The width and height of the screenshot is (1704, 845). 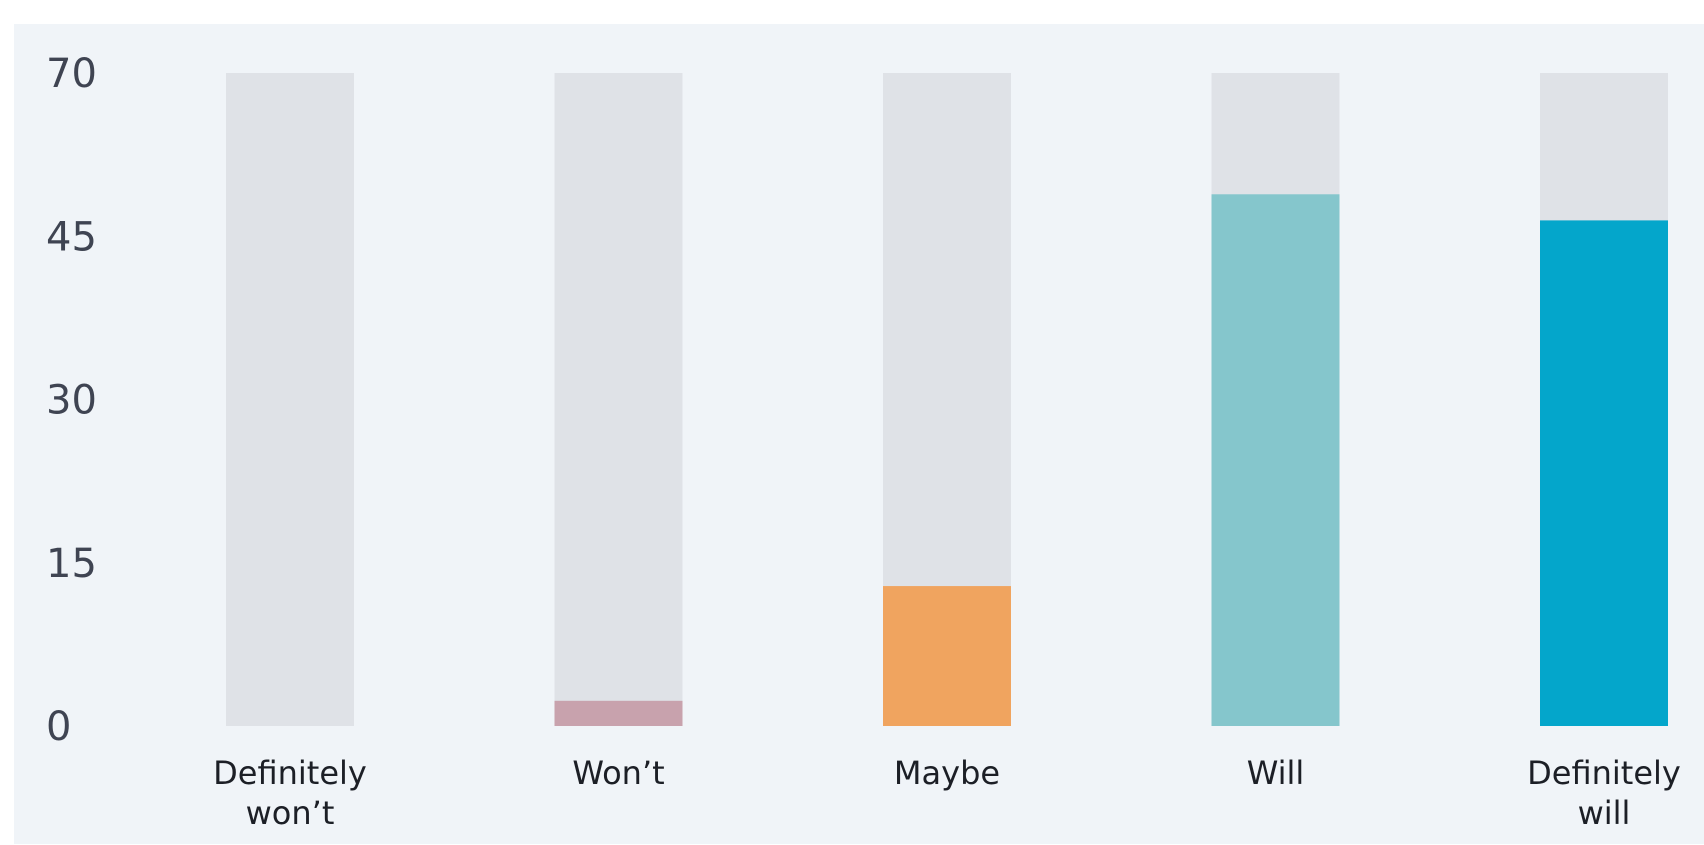 I want to click on y-tick-label: 30, so click(x=71, y=401).